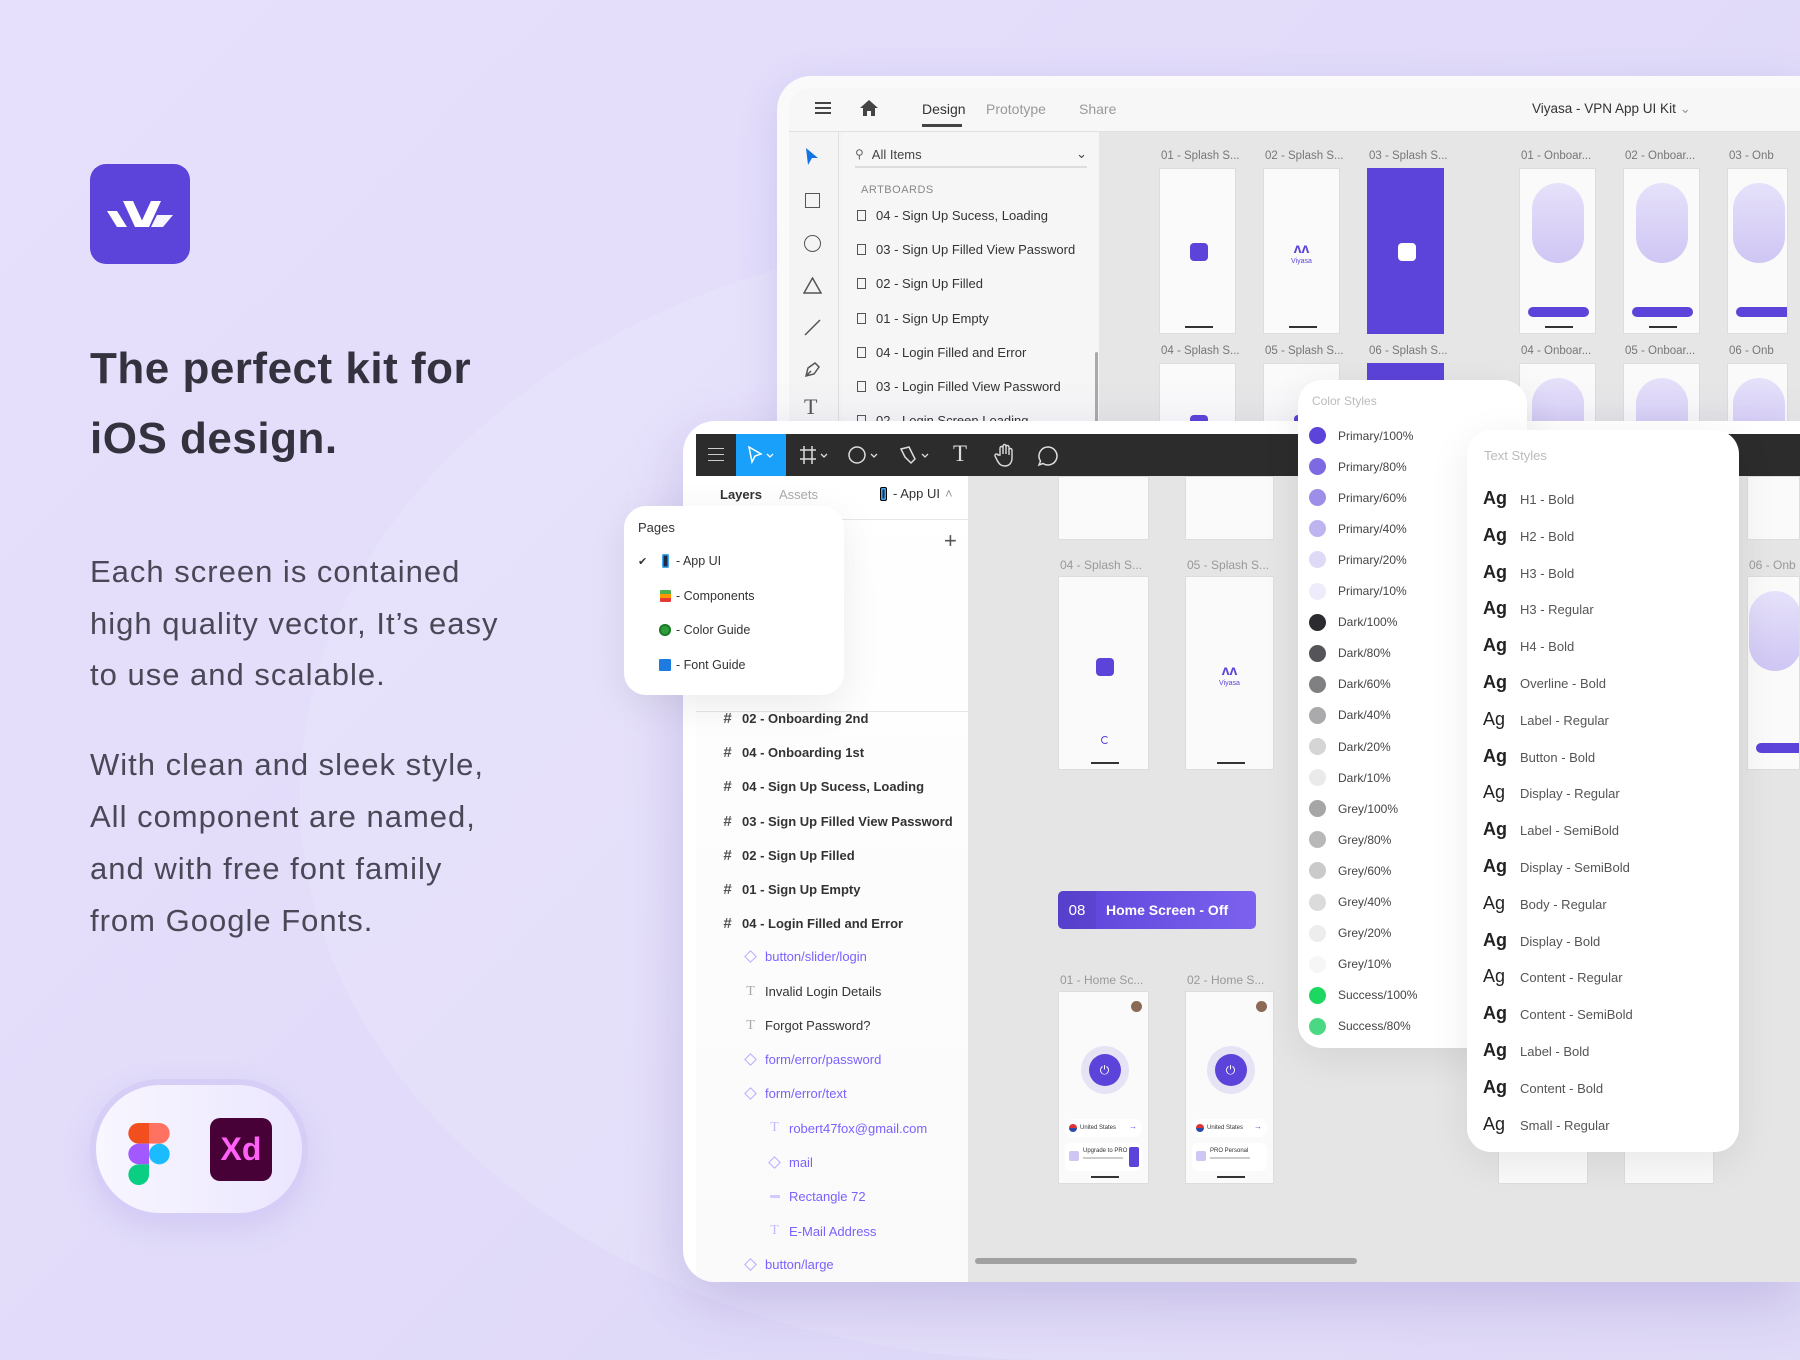 The width and height of the screenshot is (1800, 1360). What do you see at coordinates (1157, 910) in the screenshot?
I see `section-banner: 08 Home Screen - Off` at bounding box center [1157, 910].